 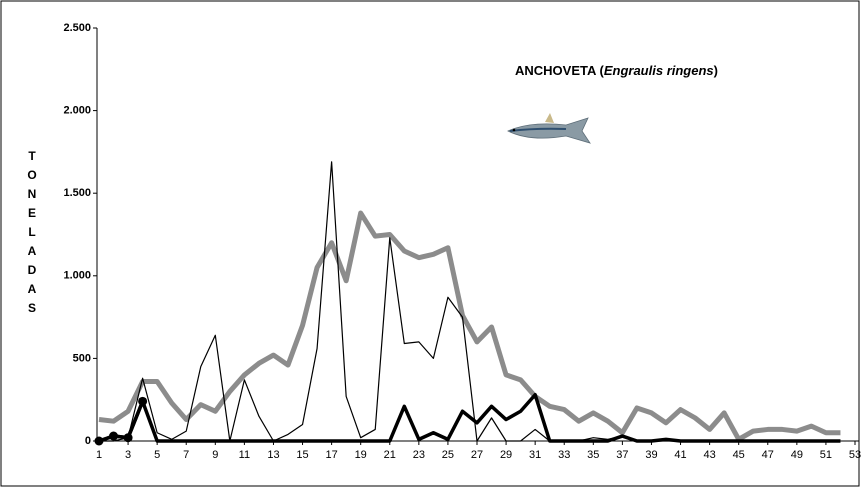 What do you see at coordinates (659, 70) in the screenshot?
I see `title-species: Engraulis ringens` at bounding box center [659, 70].